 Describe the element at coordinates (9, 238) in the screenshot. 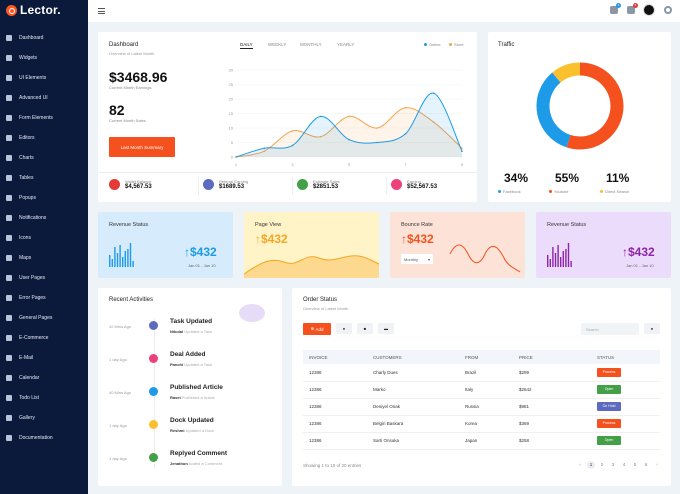

I see `icons-icon` at that location.